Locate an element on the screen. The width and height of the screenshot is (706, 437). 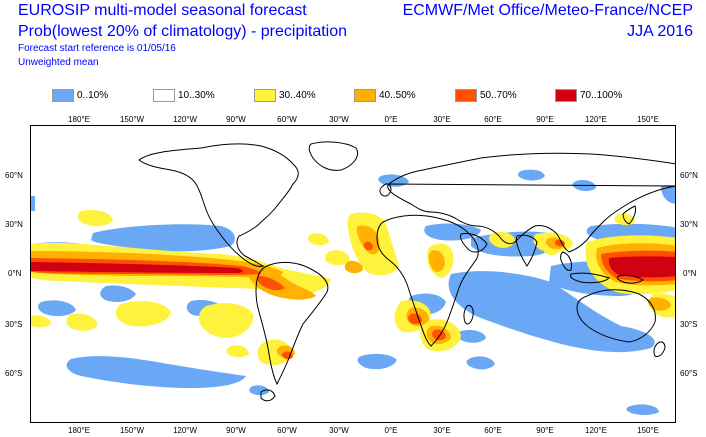
coastline-south-america is located at coordinates (292, 323).